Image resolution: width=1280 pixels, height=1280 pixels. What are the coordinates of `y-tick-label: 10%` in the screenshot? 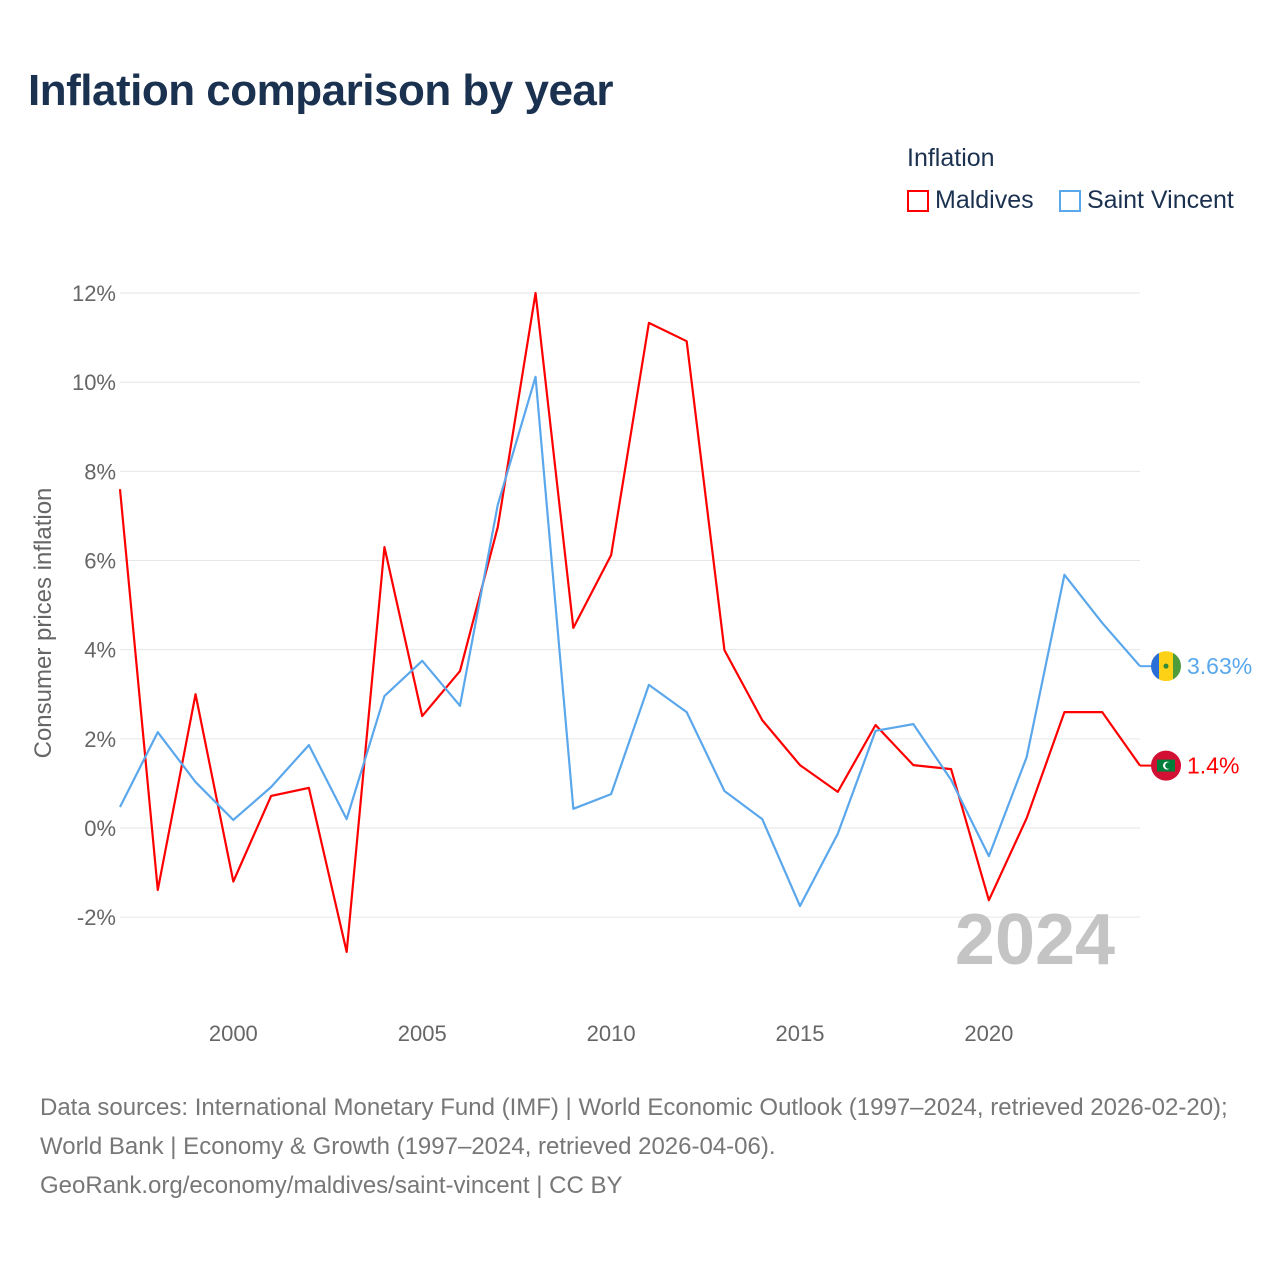 It's located at (94, 382).